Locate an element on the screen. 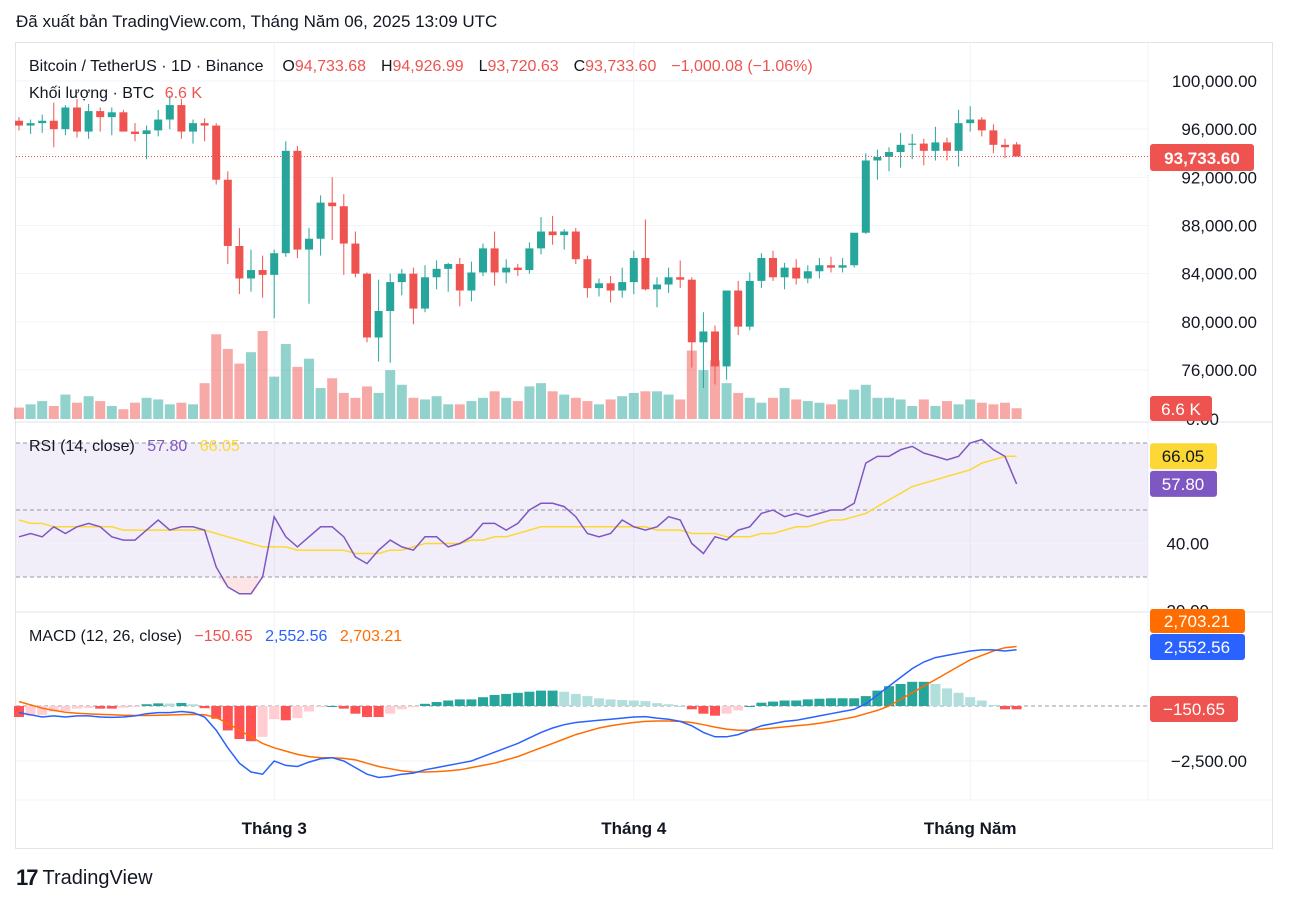  macd-label: MACD (12, 26, close) is located at coordinates (105, 636).